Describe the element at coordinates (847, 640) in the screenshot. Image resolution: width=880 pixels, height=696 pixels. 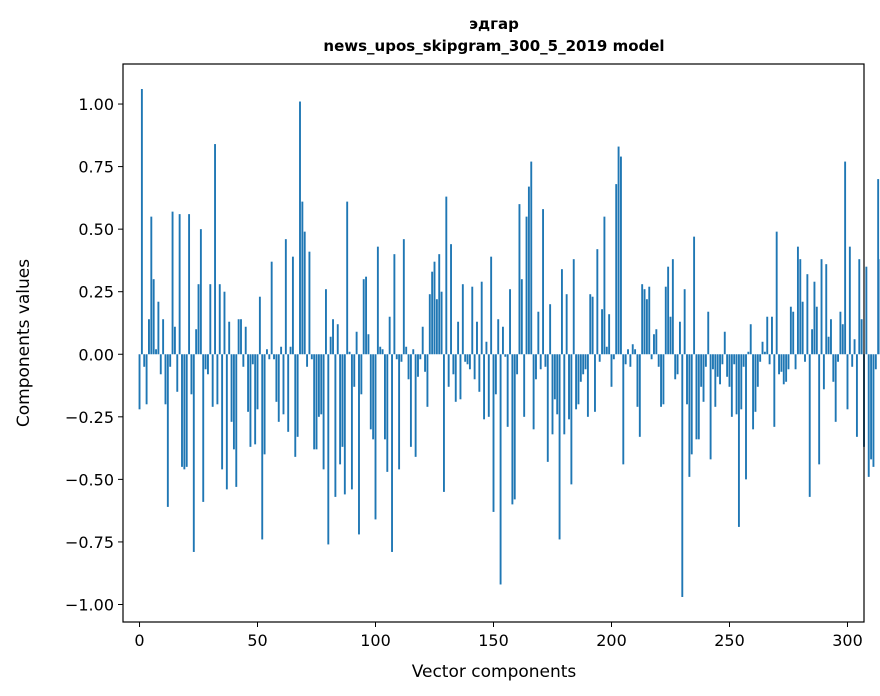
I see `x-tick-label: 300` at that location.